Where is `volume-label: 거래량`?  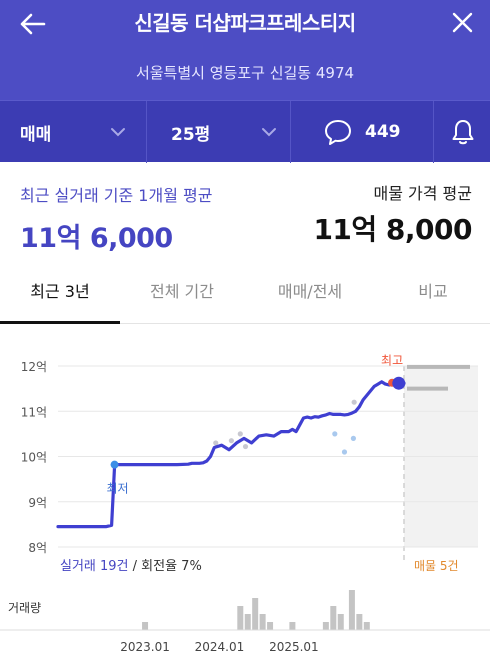
volume-label: 거래량 is located at coordinates (24, 608).